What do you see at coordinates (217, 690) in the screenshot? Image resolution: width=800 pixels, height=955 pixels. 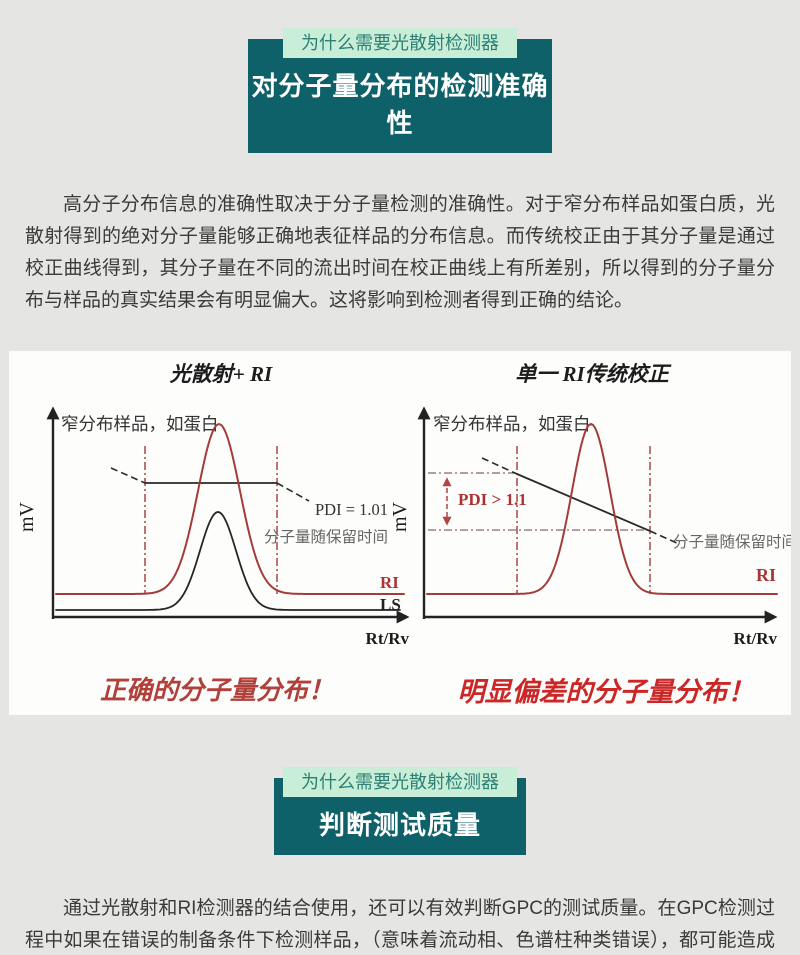 I see `panel-caption: 正确的分子量分布！` at bounding box center [217, 690].